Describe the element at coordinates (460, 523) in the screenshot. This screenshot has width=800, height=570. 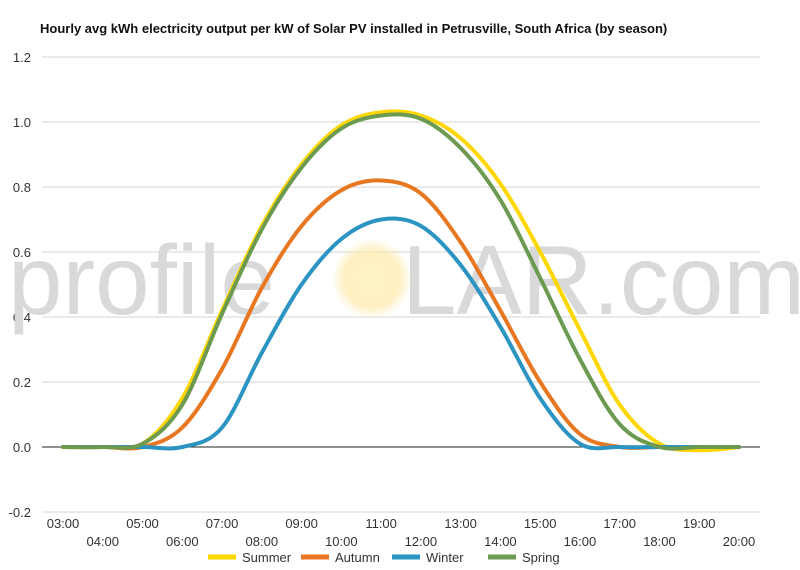
I see `x-tick-label: 13:00` at that location.